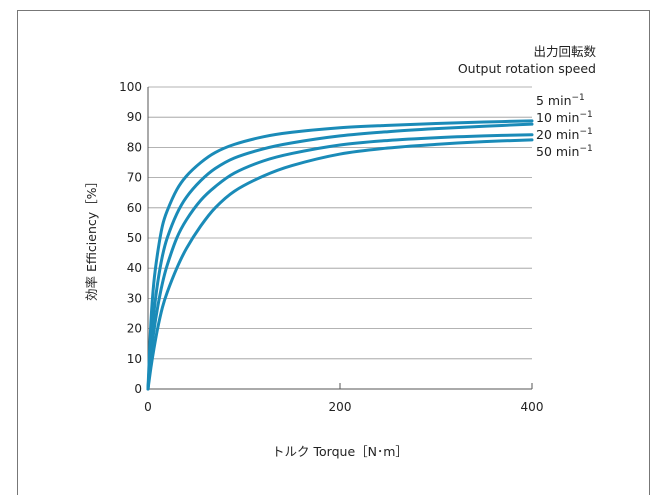 The height and width of the screenshot is (495, 670). Describe the element at coordinates (134, 359) in the screenshot. I see `y-tick-label: 10` at that location.